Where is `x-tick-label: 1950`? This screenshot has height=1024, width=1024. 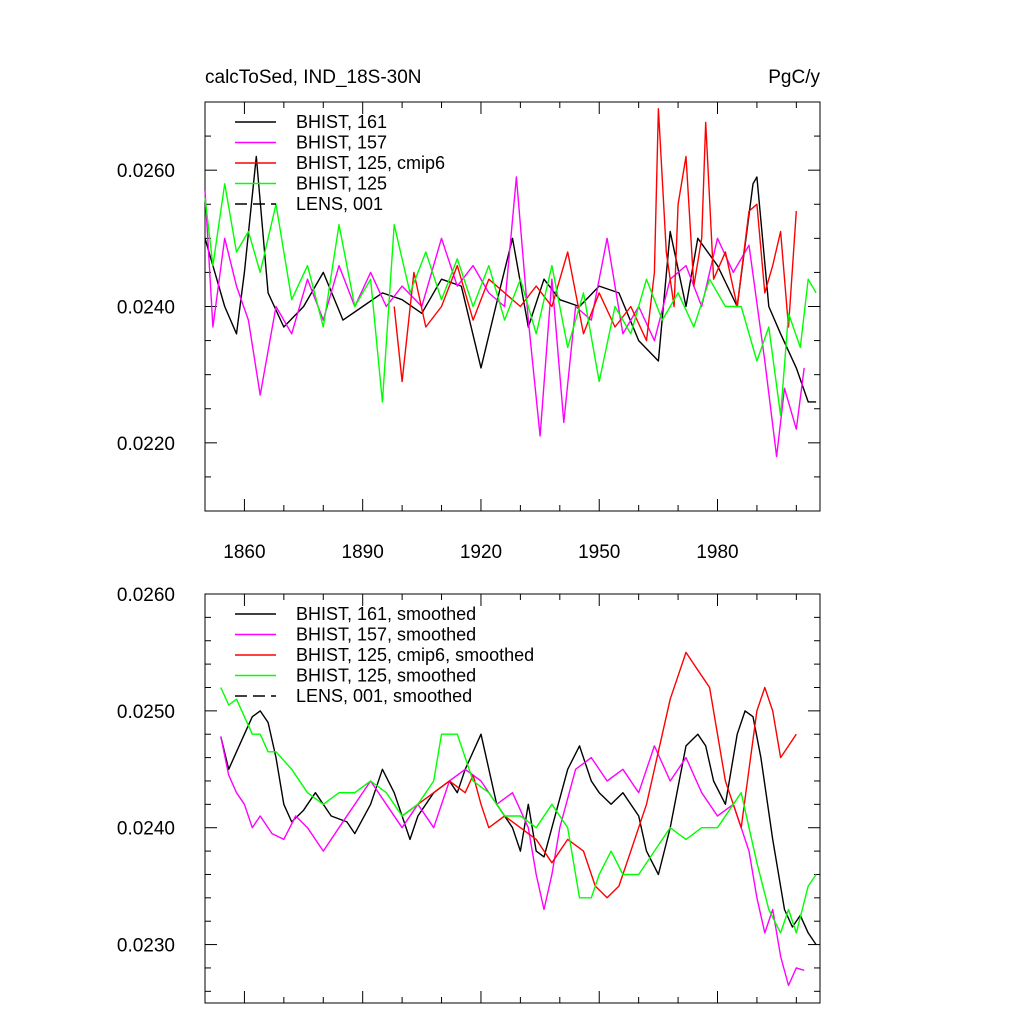
x-tick-label: 1950 is located at coordinates (599, 552).